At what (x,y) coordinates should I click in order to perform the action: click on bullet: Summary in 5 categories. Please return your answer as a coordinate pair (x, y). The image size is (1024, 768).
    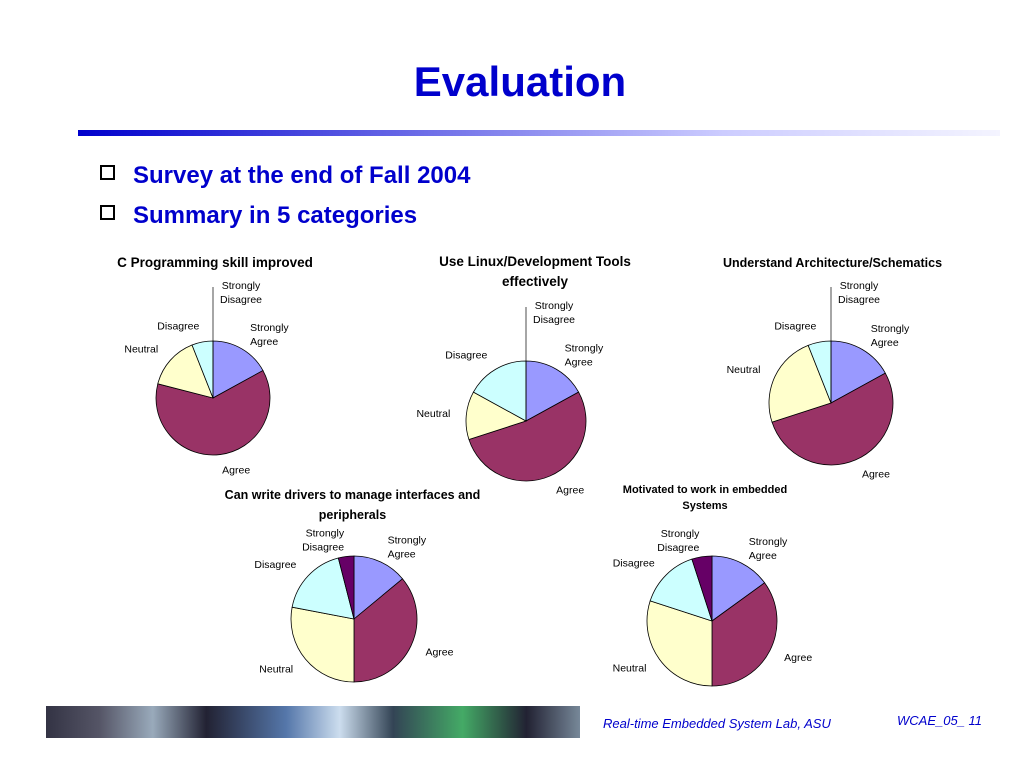
    Looking at the image, I should click on (258, 216).